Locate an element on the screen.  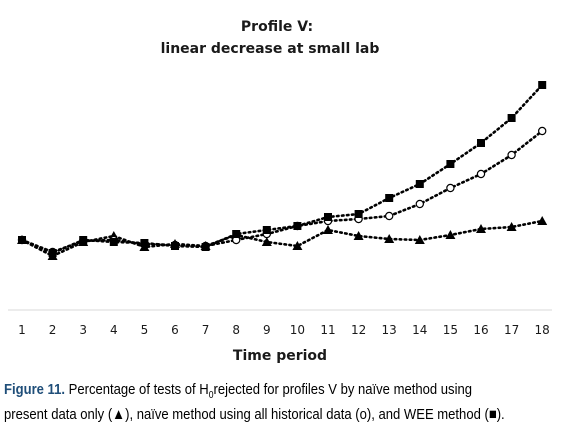
x-tick-label: 17 is located at coordinates (511, 330).